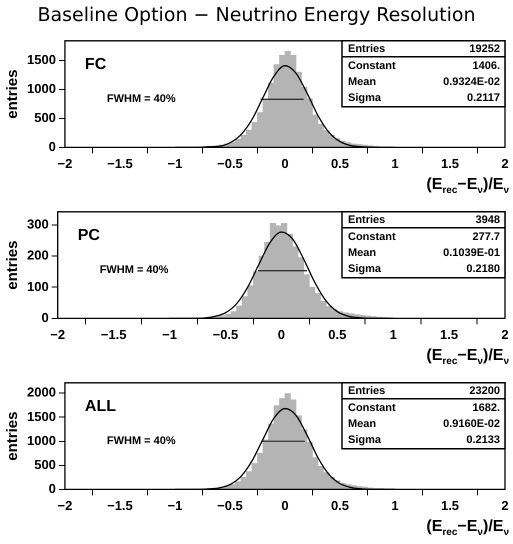 Image resolution: width=513 pixels, height=544 pixels. What do you see at coordinates (89, 235) in the screenshot?
I see `annotation: PC` at bounding box center [89, 235].